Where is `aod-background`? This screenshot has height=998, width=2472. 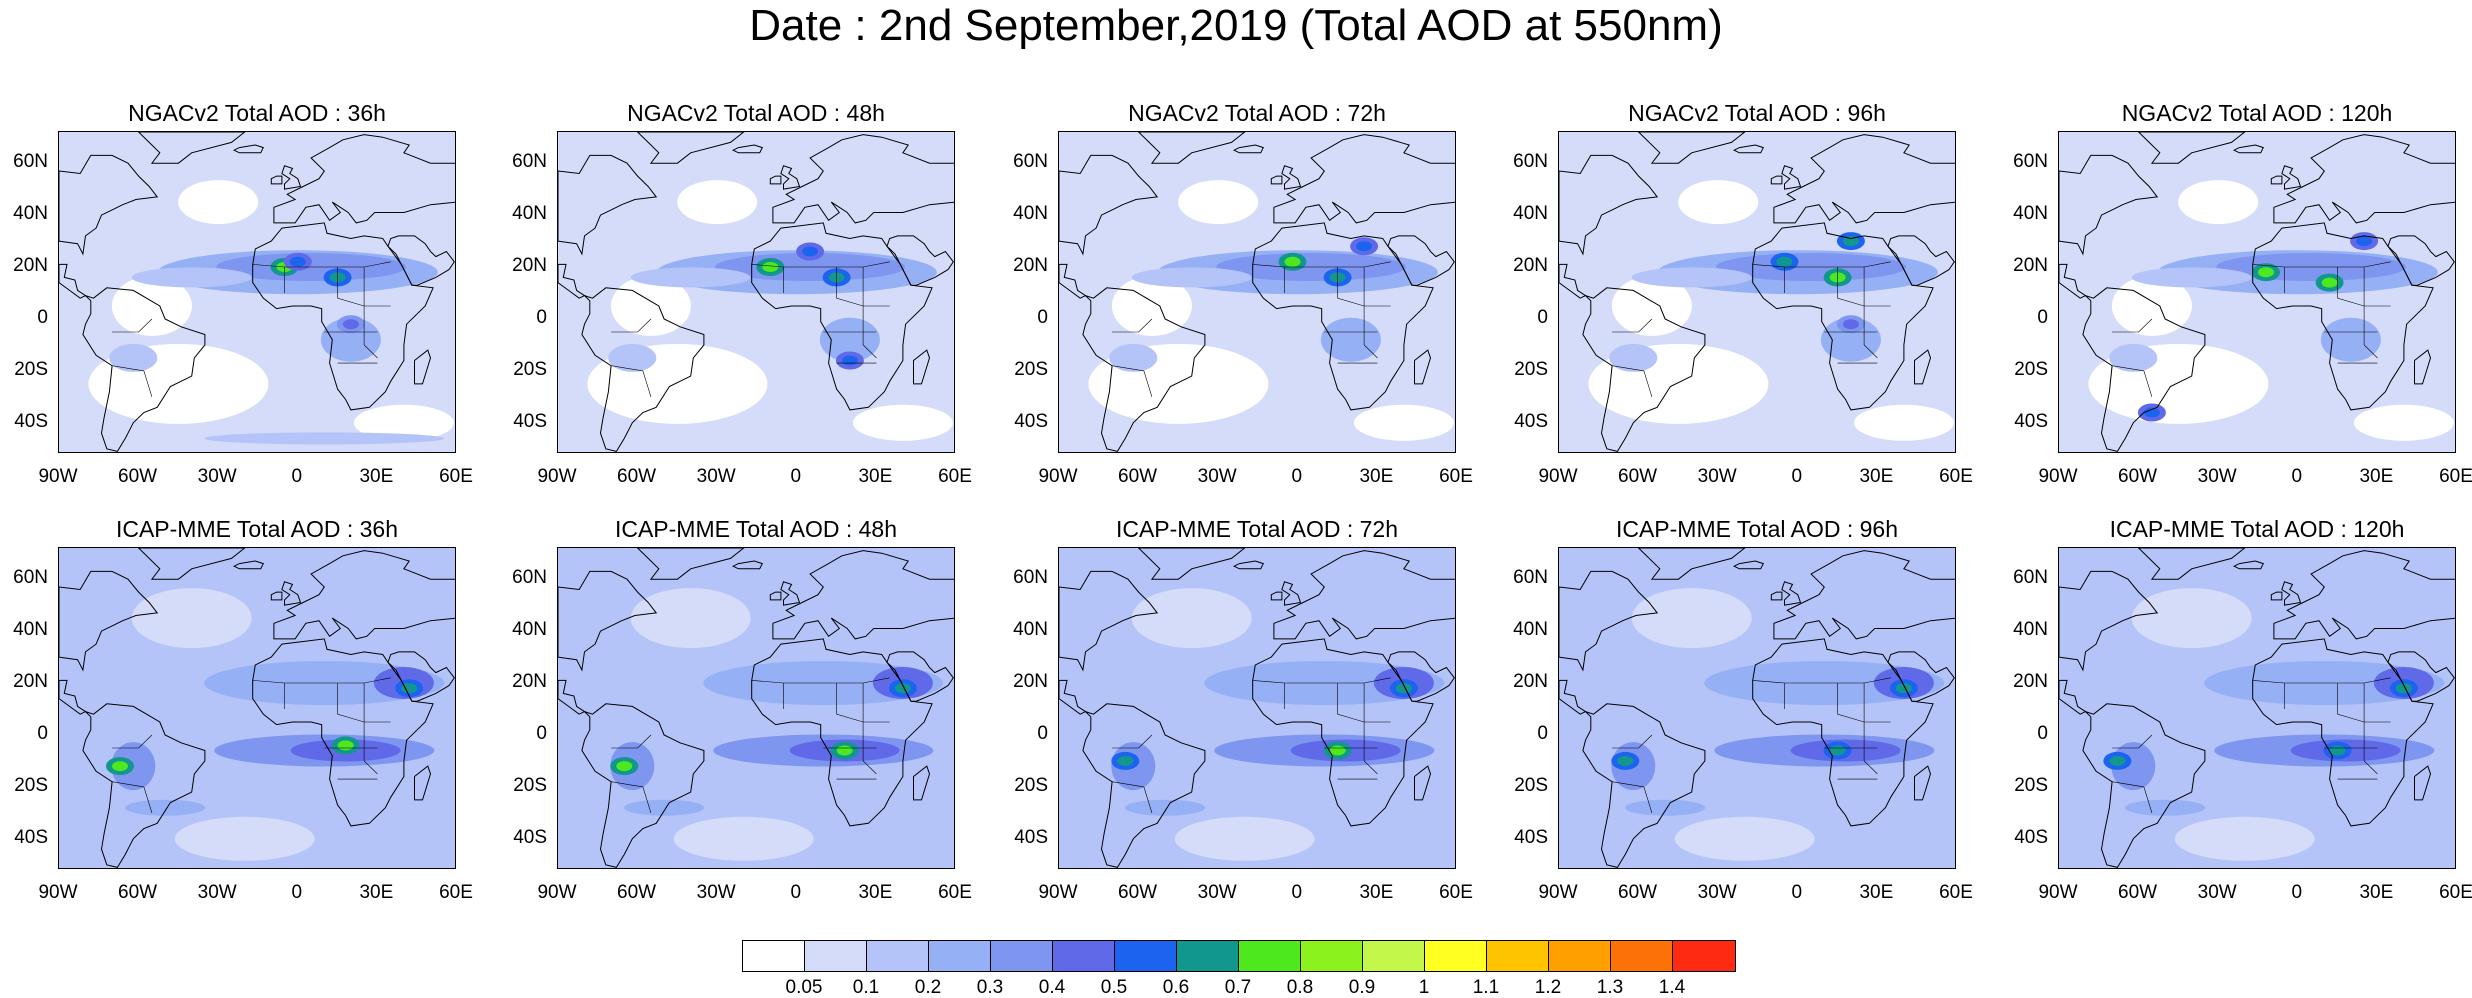
aod-background is located at coordinates (1257, 708).